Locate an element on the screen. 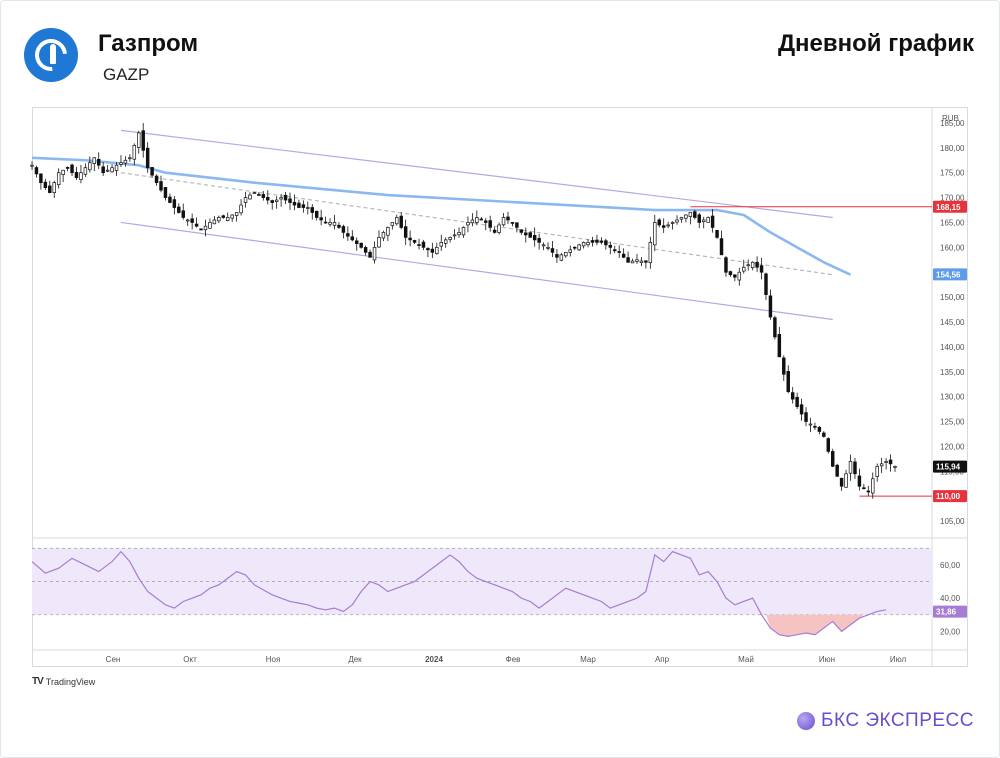 Image resolution: width=1000 pixels, height=758 pixels. rsi-line is located at coordinates (459, 593).